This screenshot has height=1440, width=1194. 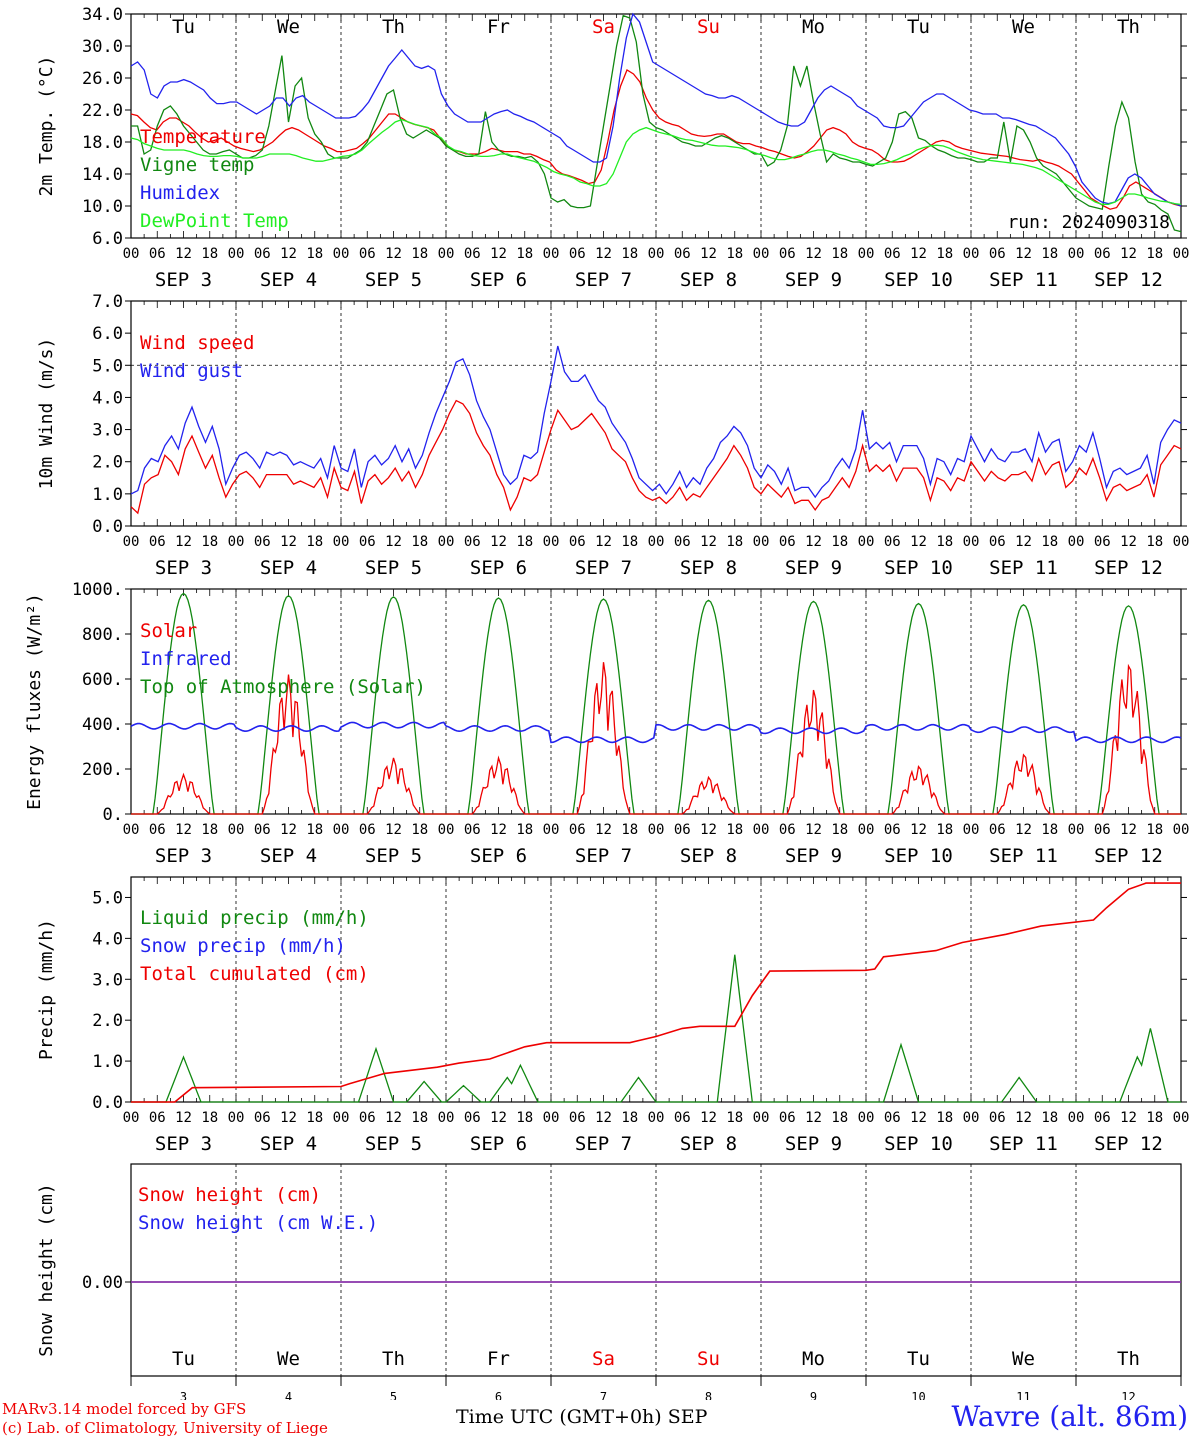 What do you see at coordinates (107, 463) in the screenshot?
I see `y-tick-label: 2.0` at bounding box center [107, 463].